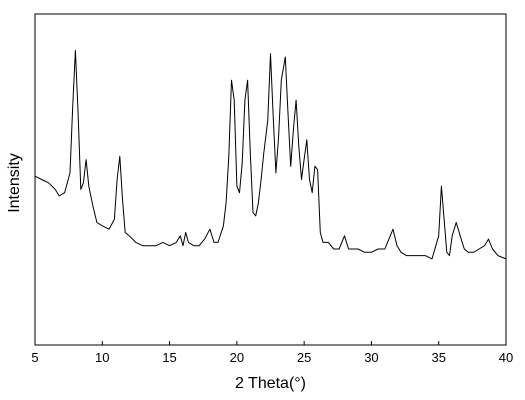  Describe the element at coordinates (506, 357) in the screenshot. I see `x-tick-label: 40` at that location.